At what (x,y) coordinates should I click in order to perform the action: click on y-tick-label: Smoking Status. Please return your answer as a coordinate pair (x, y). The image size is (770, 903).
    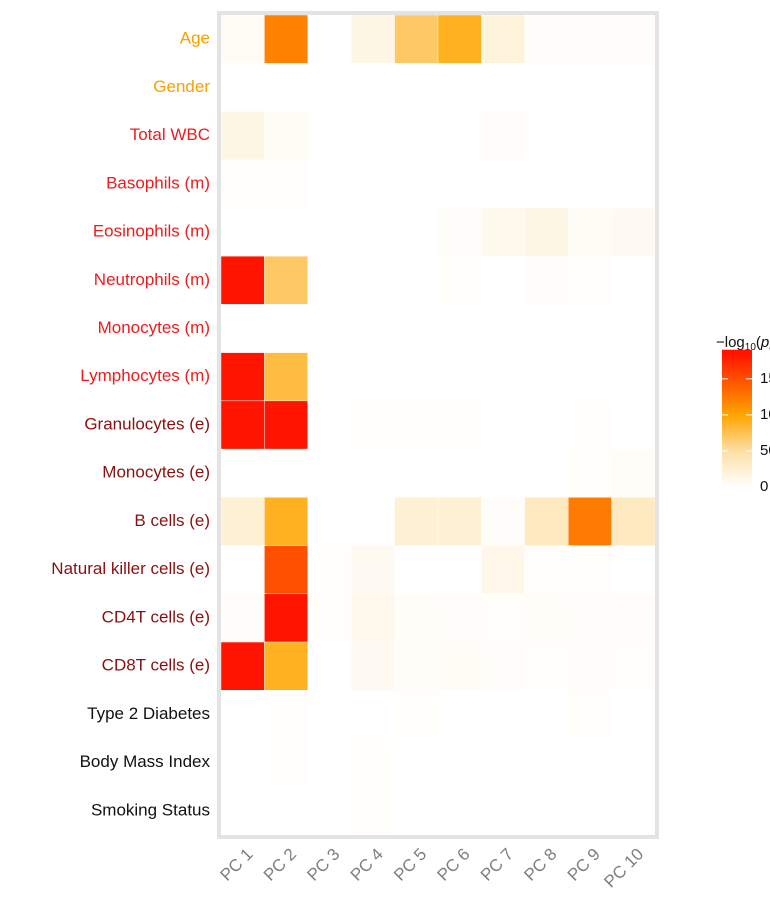
    Looking at the image, I should click on (150, 809).